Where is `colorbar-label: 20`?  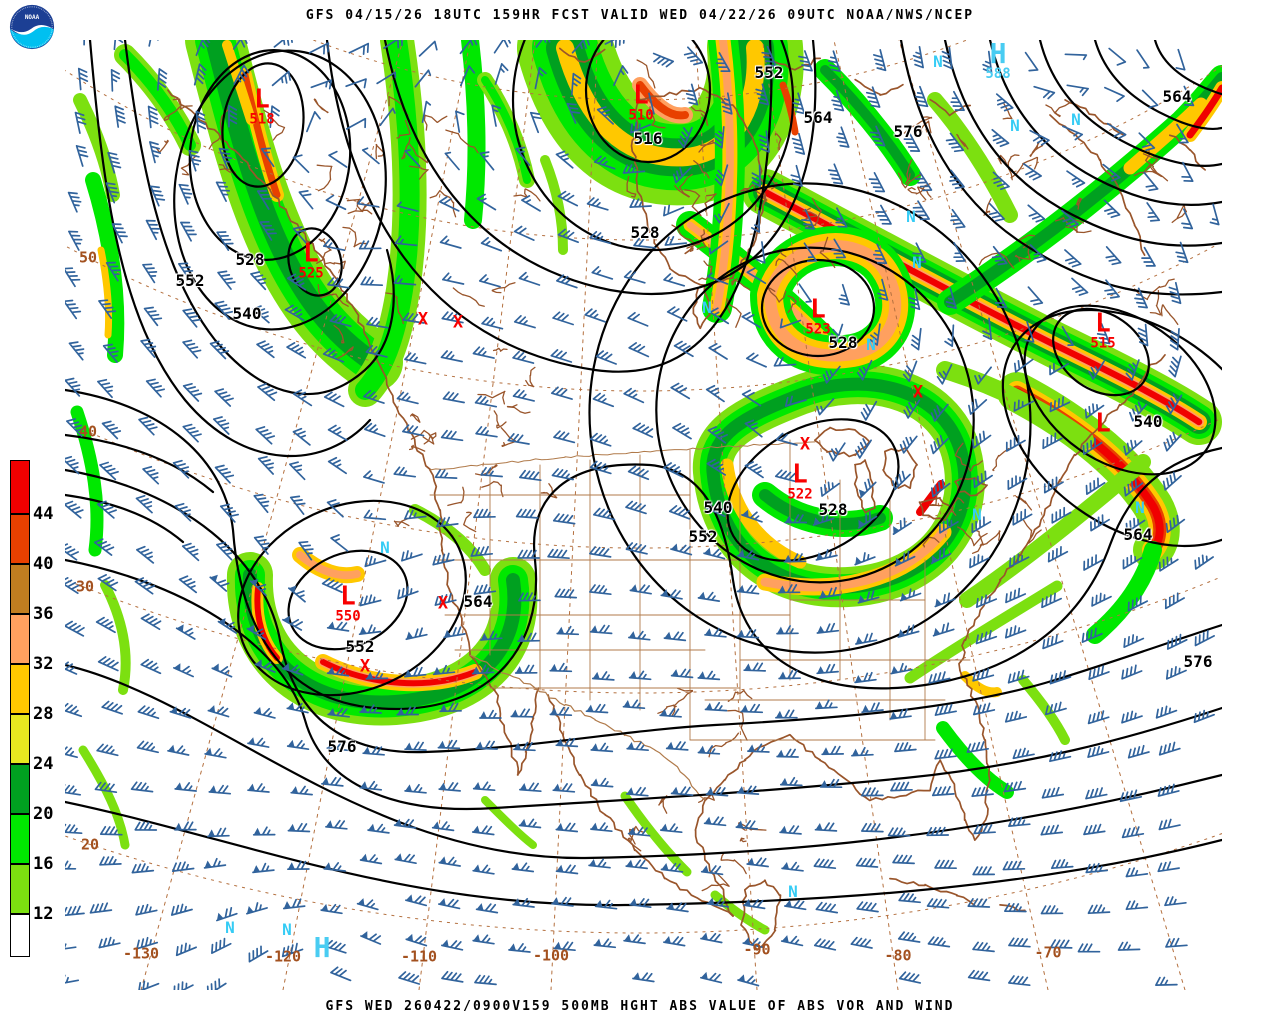
colorbar-label: 20 is located at coordinates (43, 814).